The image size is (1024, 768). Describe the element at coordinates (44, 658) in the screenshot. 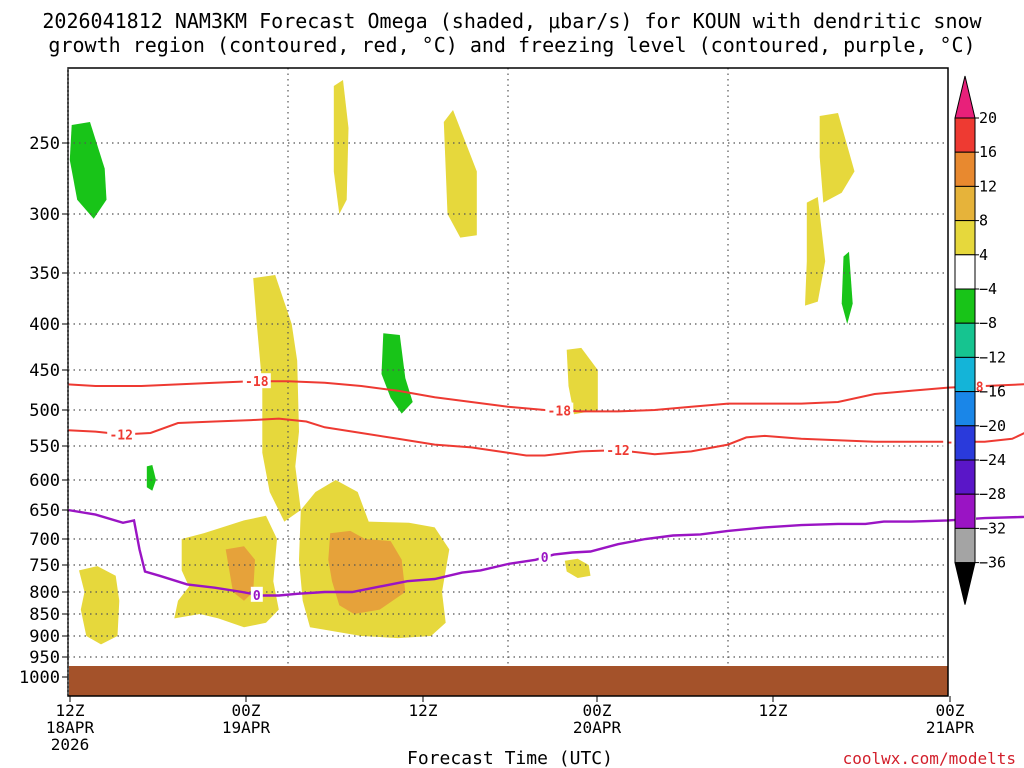

I see `y-tick-label-950: 950` at that location.